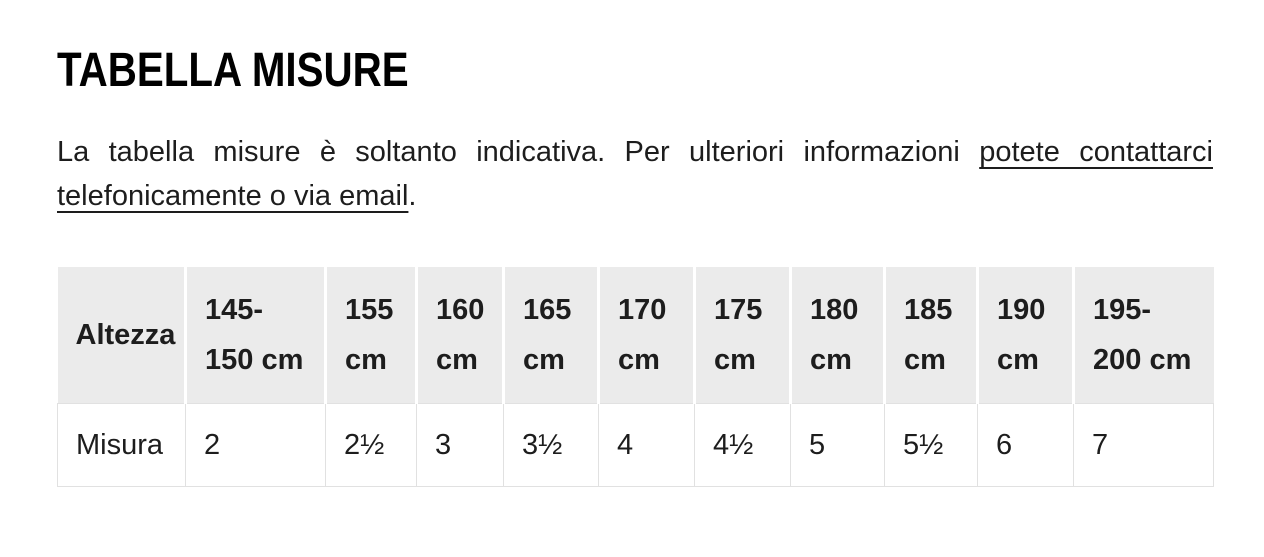  Describe the element at coordinates (371, 445) in the screenshot. I see `size-cell: 2½` at that location.